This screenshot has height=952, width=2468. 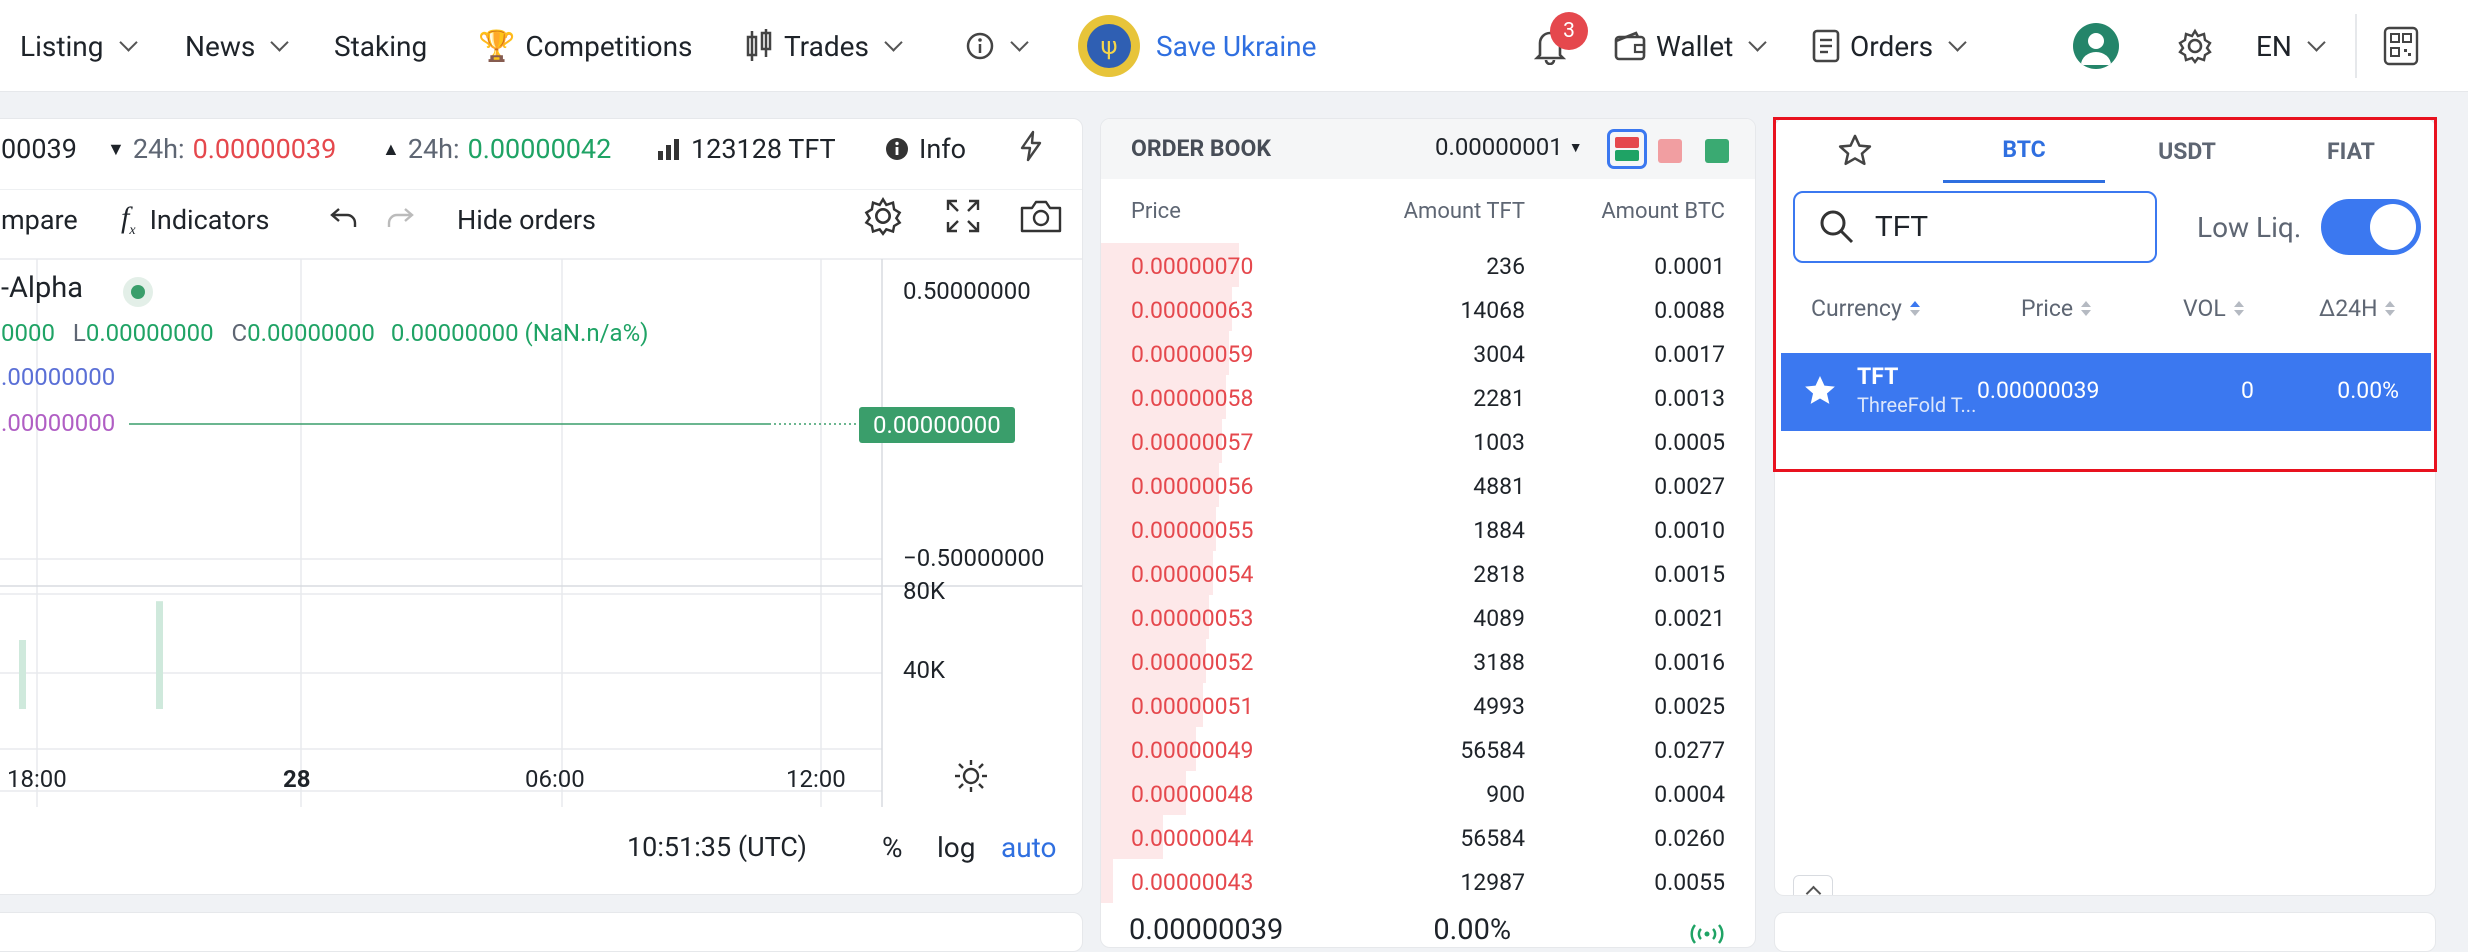 What do you see at coordinates (1197, 46) in the screenshot?
I see `save-ukraine-link: ψ Save Ukraine` at bounding box center [1197, 46].